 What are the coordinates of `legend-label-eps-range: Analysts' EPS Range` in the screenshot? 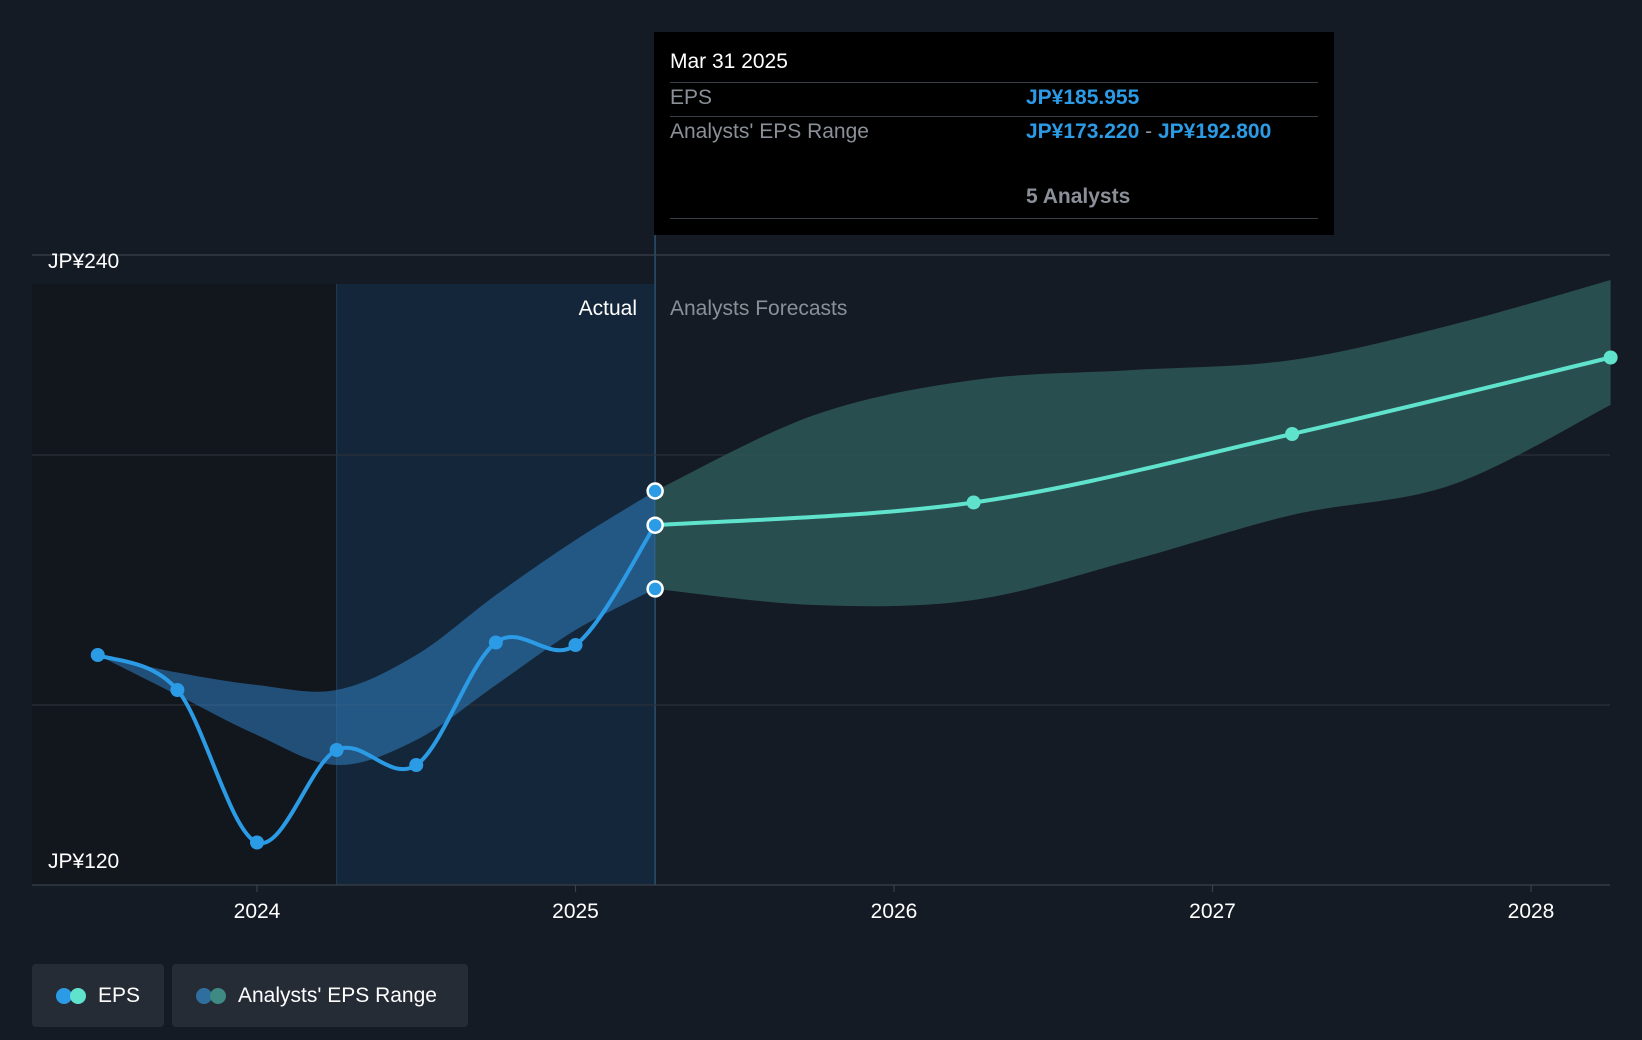 It's located at (337, 995).